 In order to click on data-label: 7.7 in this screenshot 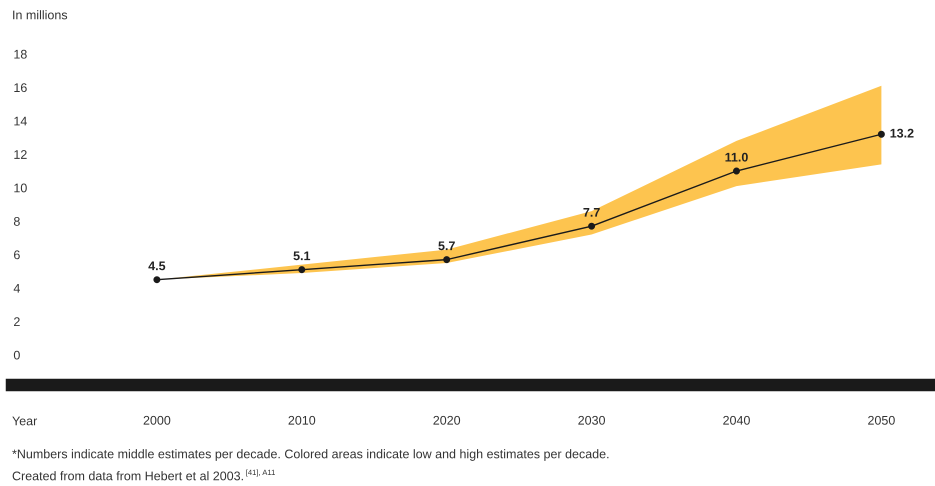, I will do `click(591, 212)`.